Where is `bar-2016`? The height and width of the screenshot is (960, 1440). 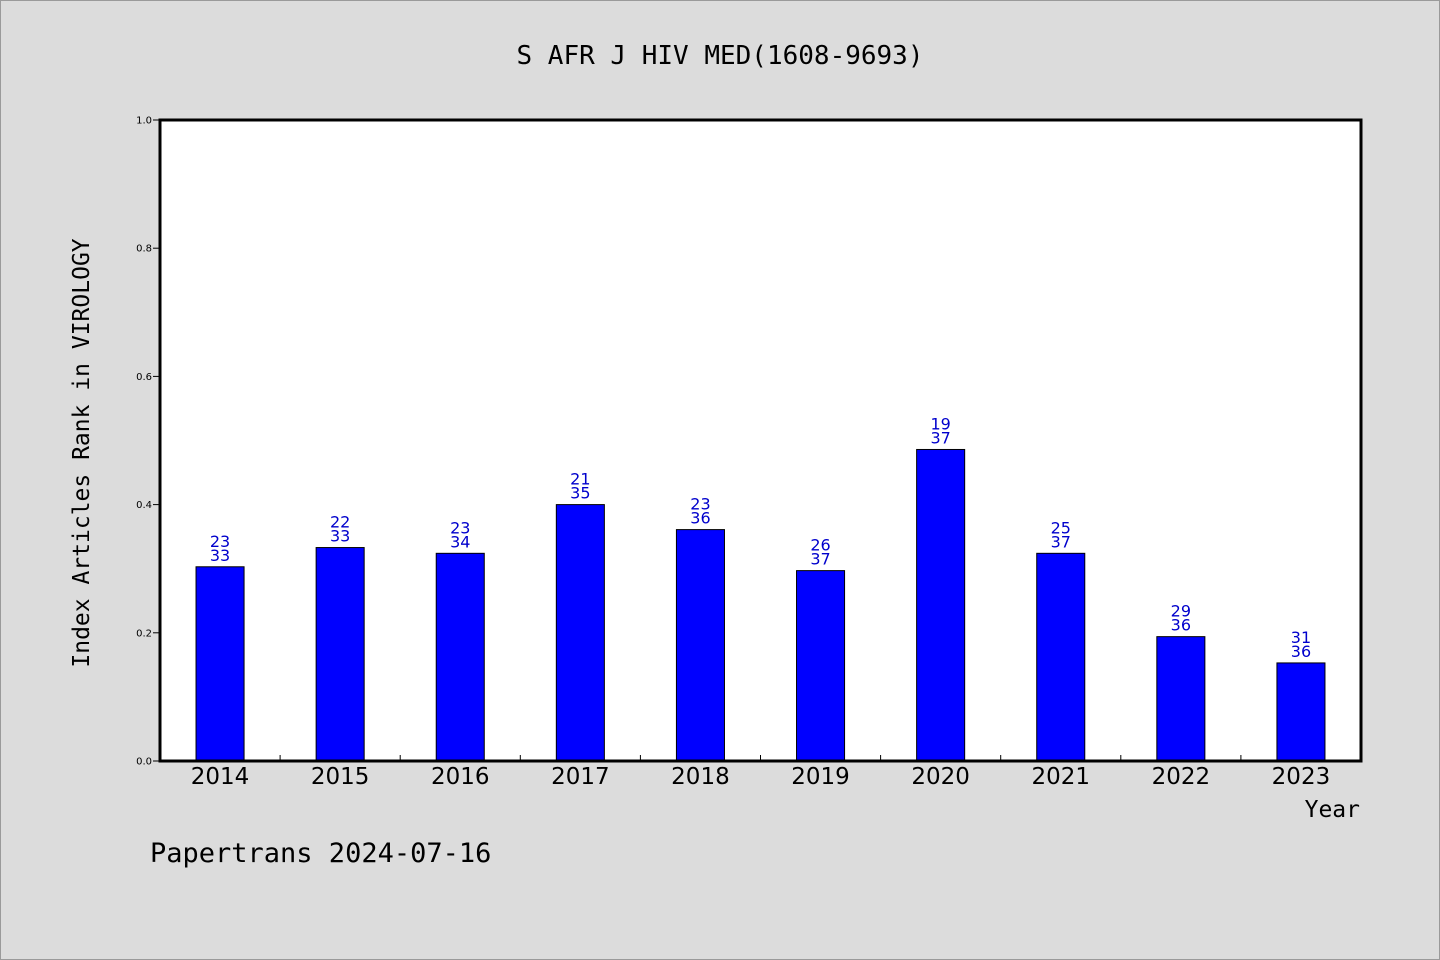 bar-2016 is located at coordinates (460, 657).